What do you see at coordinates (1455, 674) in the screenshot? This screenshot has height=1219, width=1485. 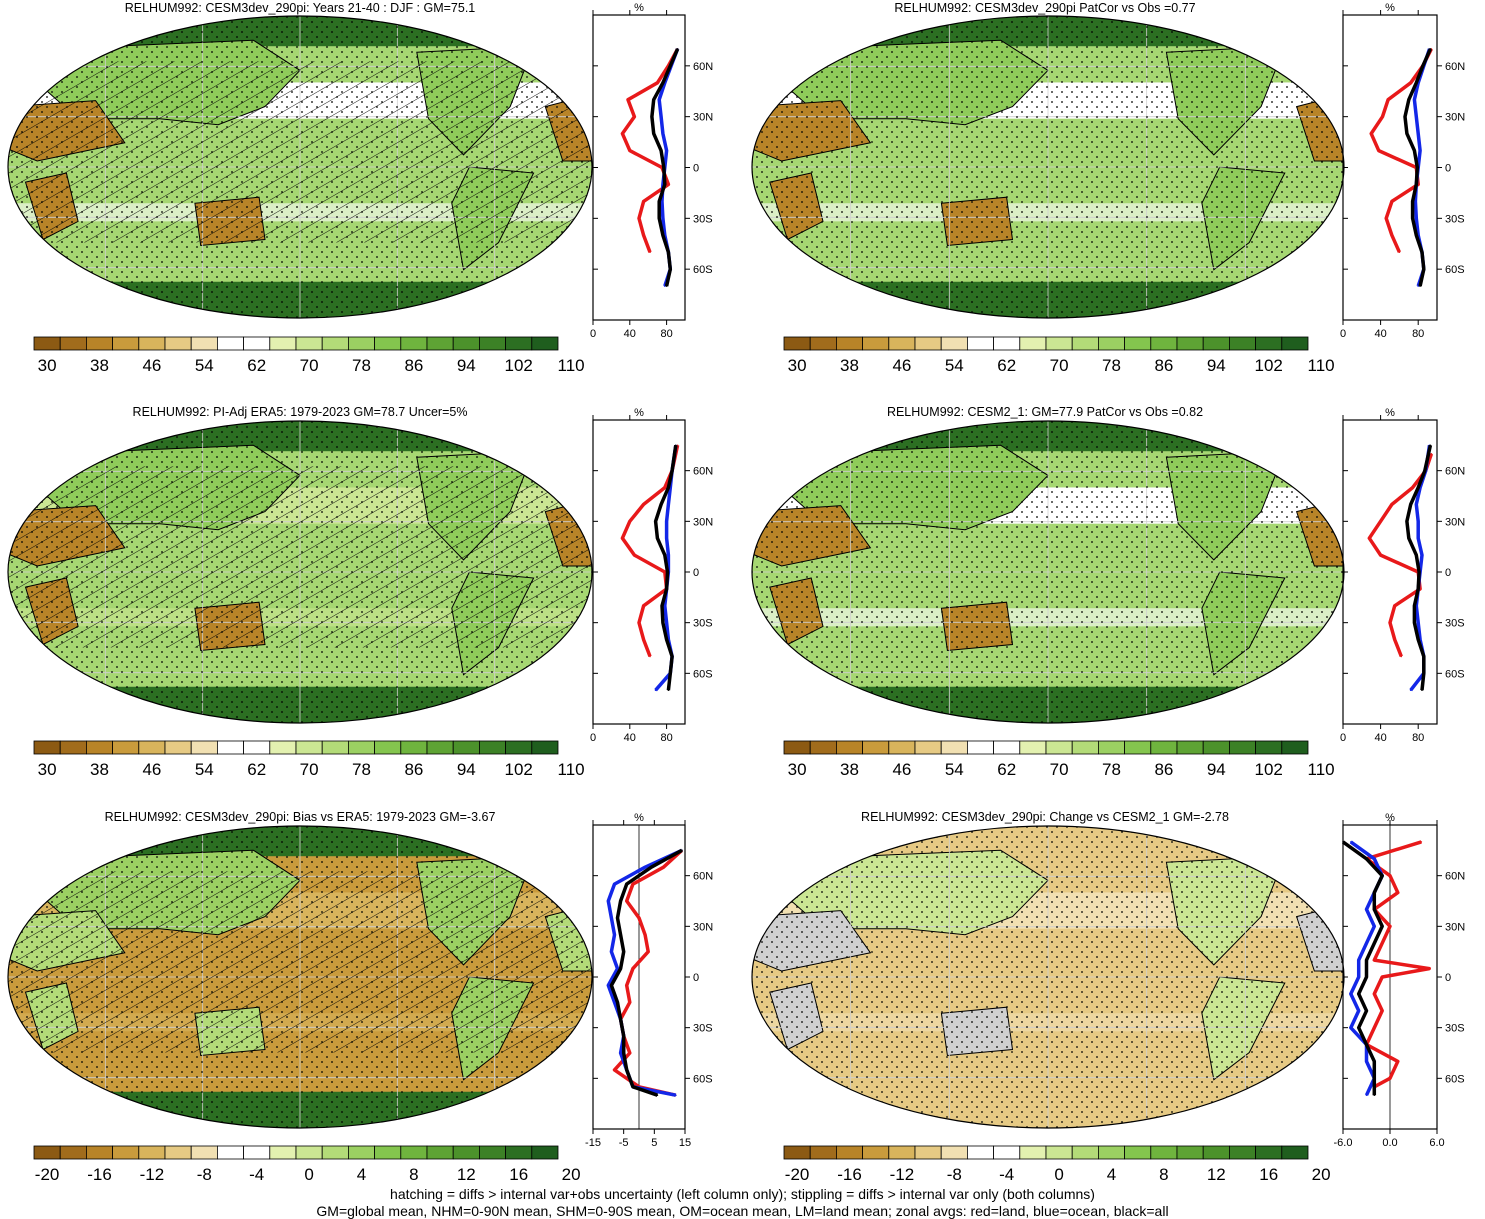 I see `lat-tick-label: 60S` at bounding box center [1455, 674].